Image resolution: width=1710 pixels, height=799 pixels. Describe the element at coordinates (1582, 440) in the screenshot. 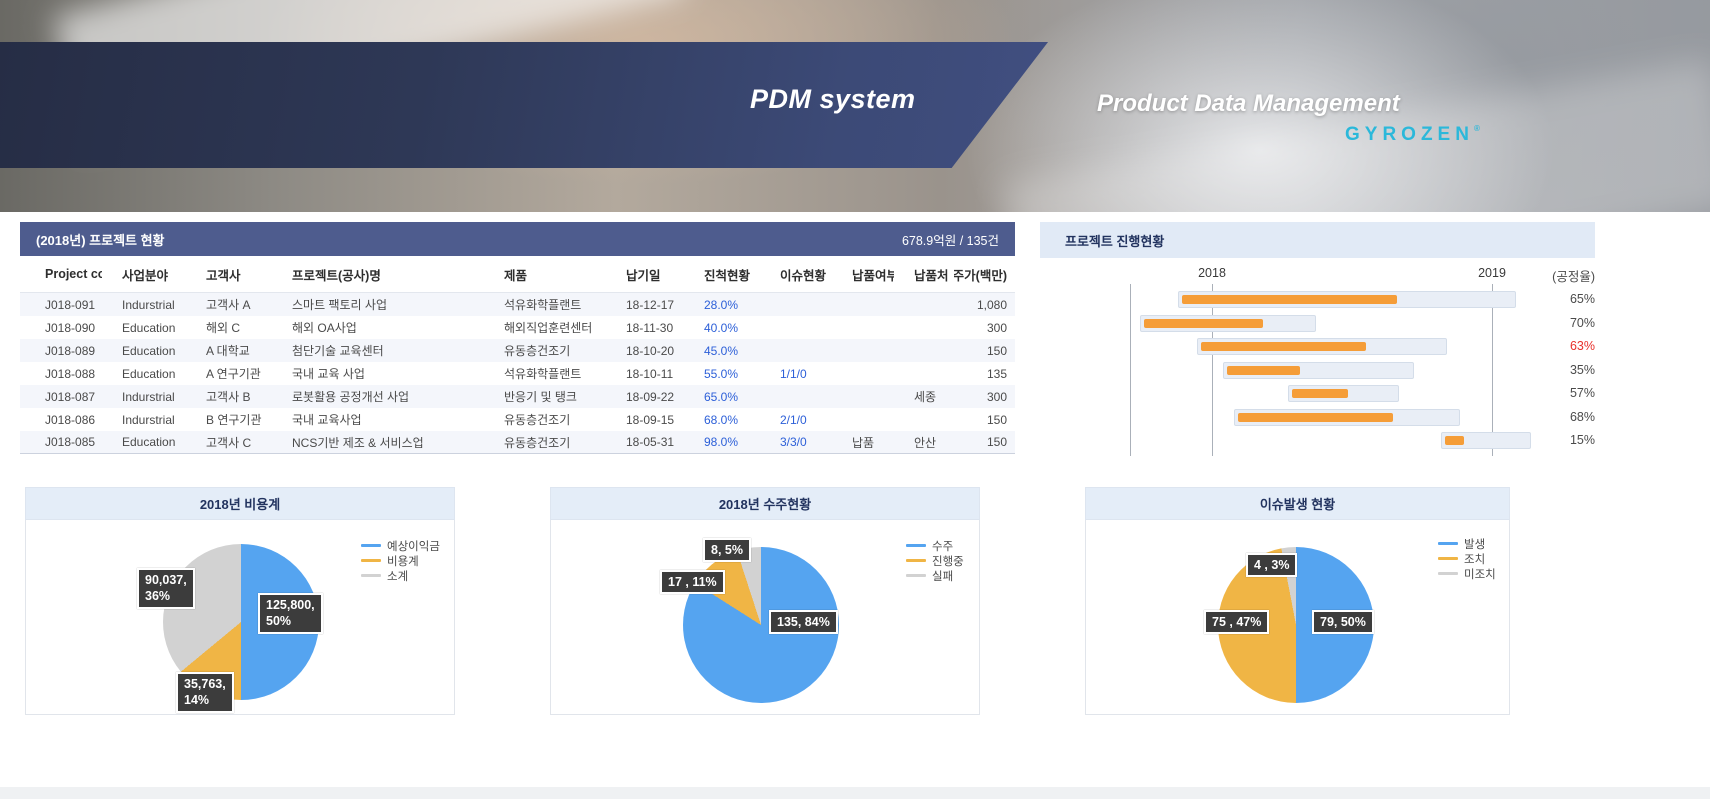

I see `gantt-progress-label: 15%` at that location.